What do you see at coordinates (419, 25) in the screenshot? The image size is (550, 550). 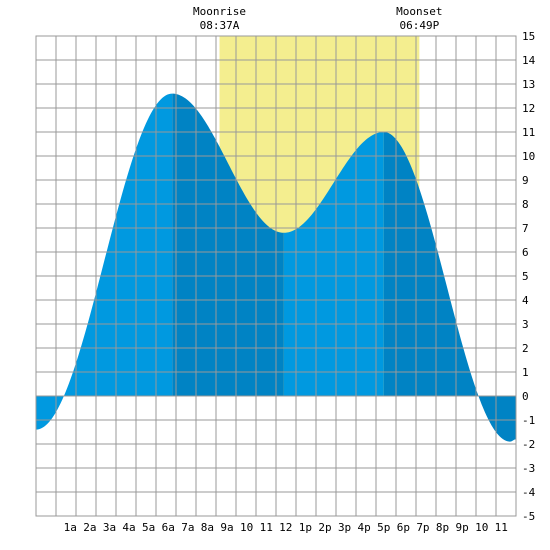 I see `moonset-time: 06:49P` at bounding box center [419, 25].